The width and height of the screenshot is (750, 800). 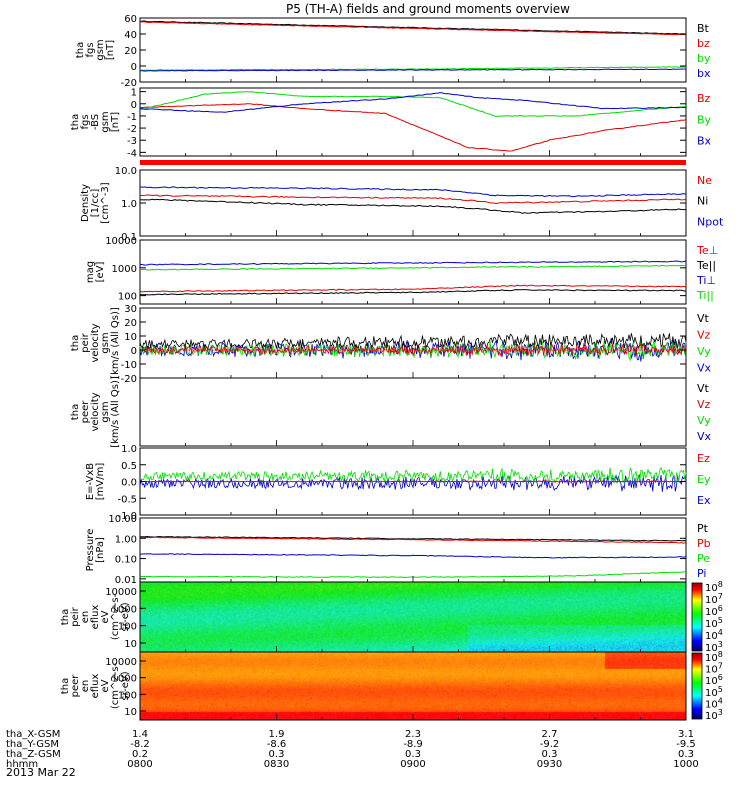 I want to click on series-bx, so click(x=413, y=102).